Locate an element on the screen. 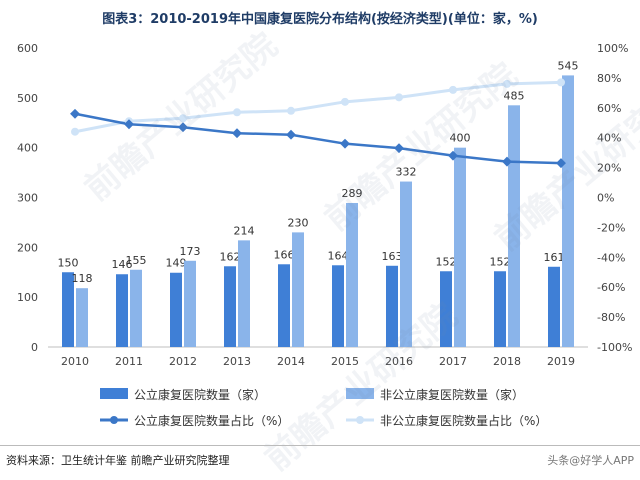 The height and width of the screenshot is (480, 640). data-label-private: 118 is located at coordinates (82, 278).